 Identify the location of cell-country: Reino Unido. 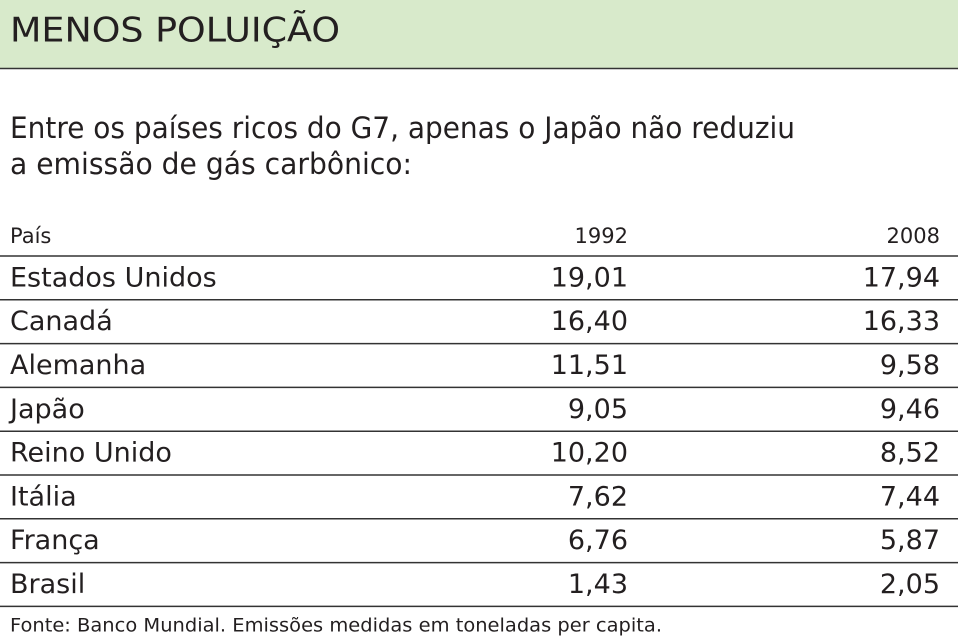
(91, 453).